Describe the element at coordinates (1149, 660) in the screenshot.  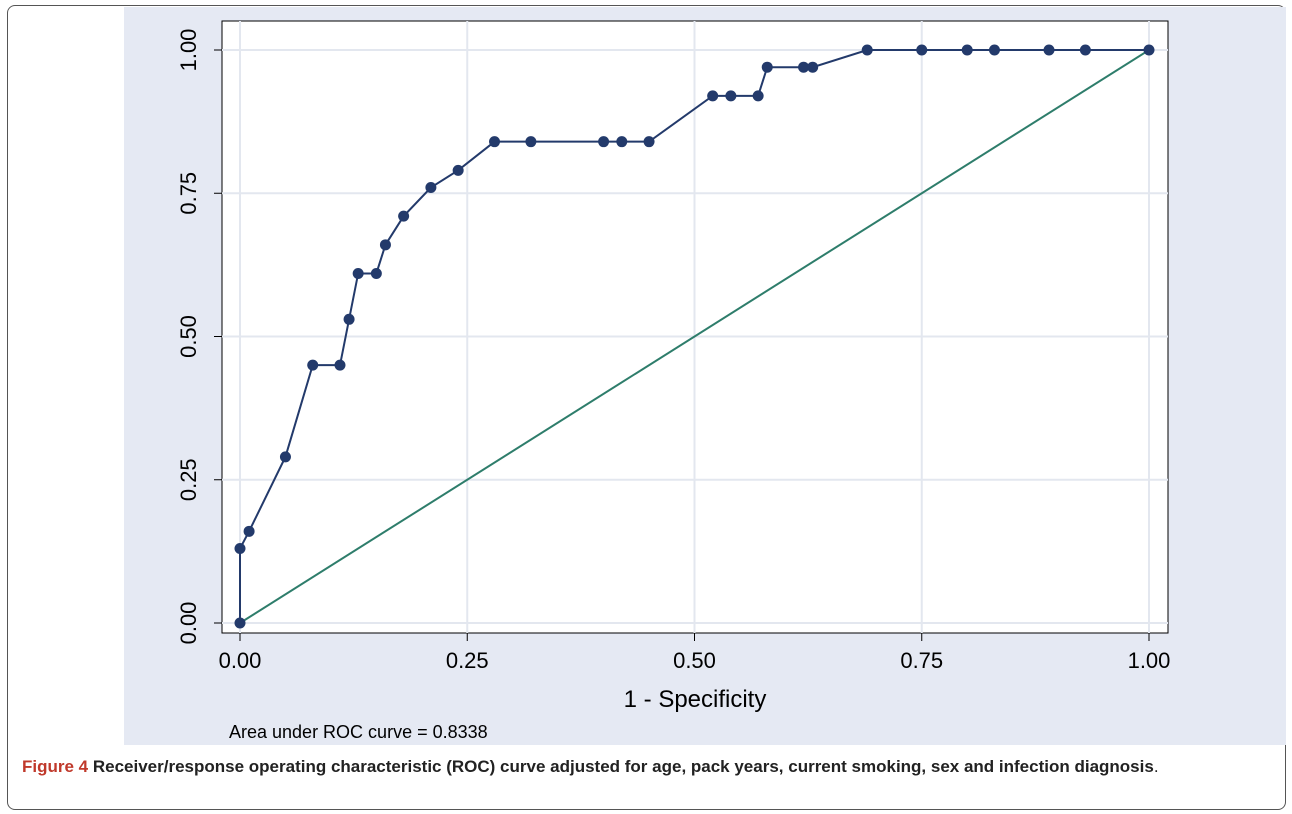
I see `x-tick-label: 1.00` at that location.